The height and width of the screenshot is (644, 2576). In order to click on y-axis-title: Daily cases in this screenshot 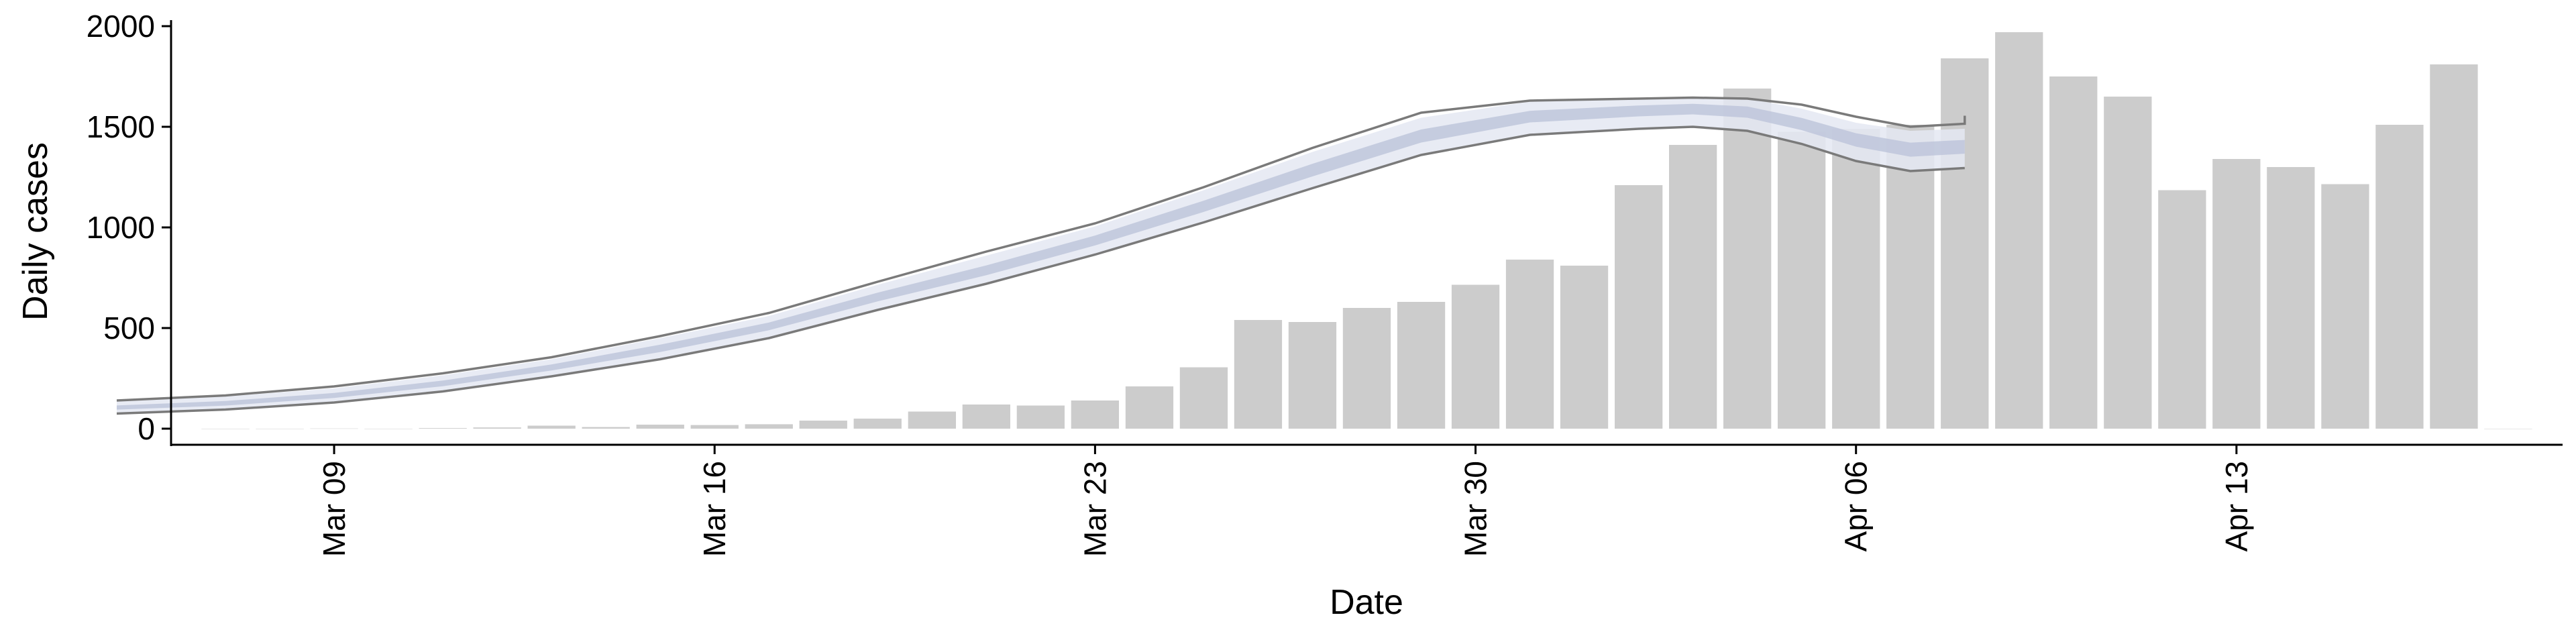, I will do `click(35, 231)`.